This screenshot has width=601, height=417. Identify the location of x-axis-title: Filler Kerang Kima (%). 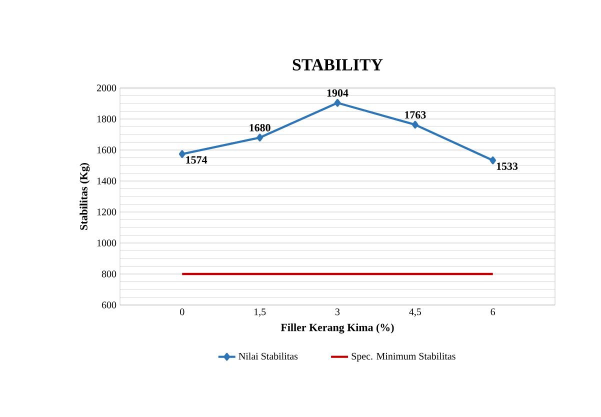
(337, 328).